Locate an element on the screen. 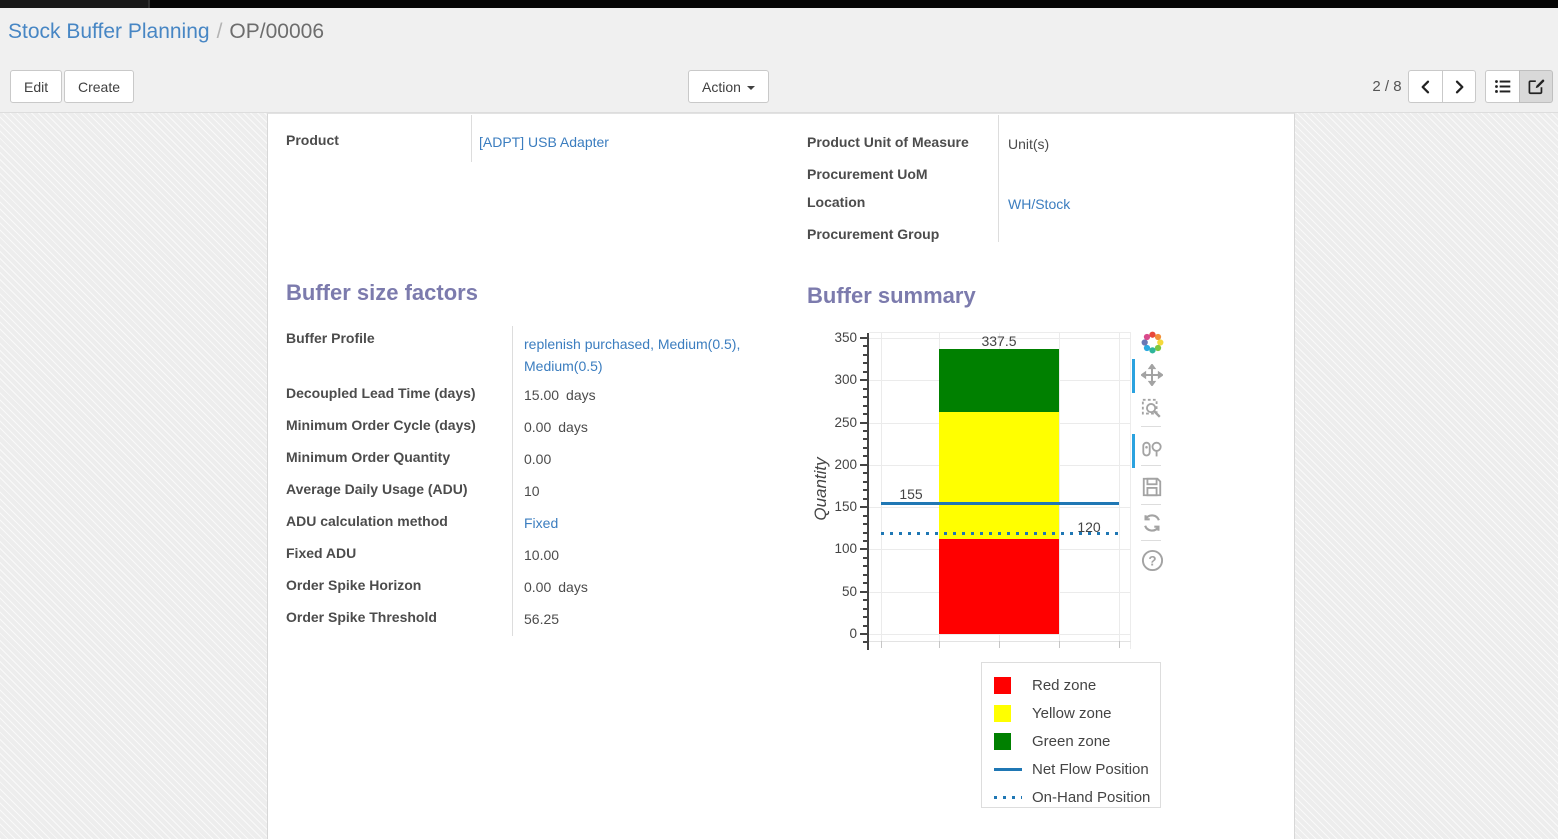 Image resolution: width=1558 pixels, height=839 pixels. field-label-fixed-adu: Fixed ADU is located at coordinates (321, 553).